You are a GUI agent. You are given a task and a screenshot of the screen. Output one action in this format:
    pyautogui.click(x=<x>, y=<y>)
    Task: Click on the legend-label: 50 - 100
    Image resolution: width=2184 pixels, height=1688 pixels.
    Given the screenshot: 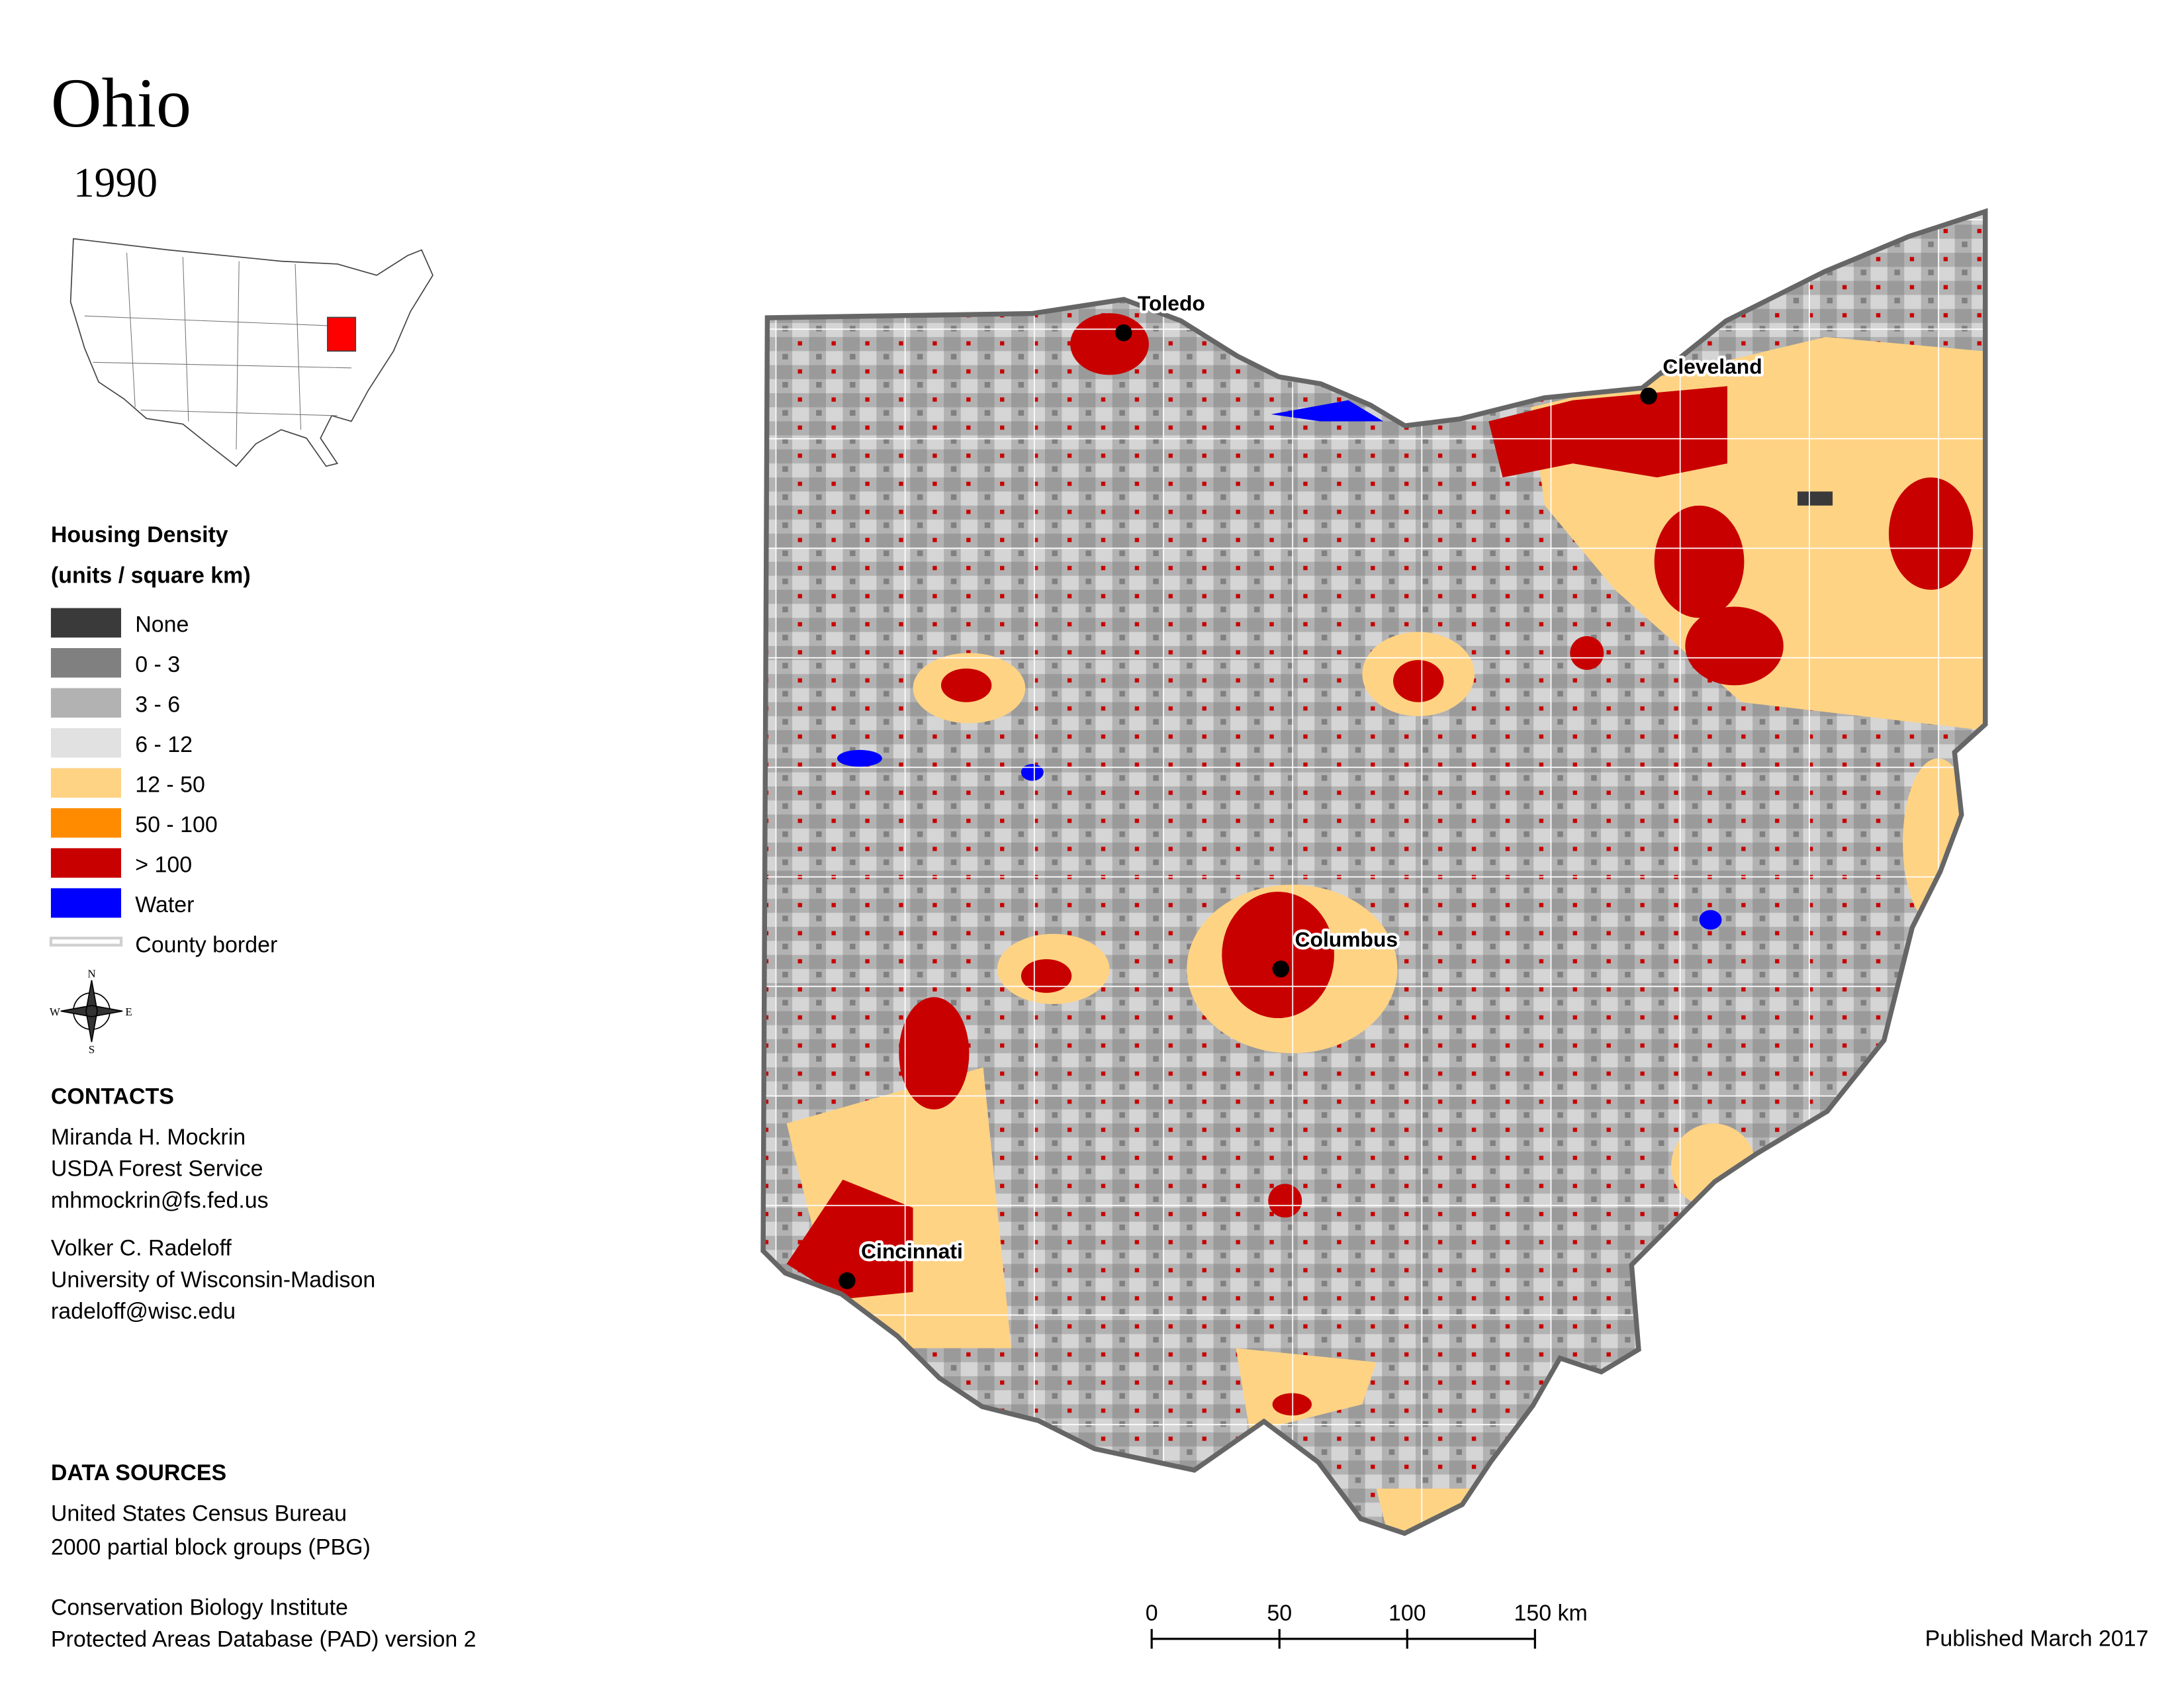 What is the action you would take?
    pyautogui.click(x=176, y=824)
    